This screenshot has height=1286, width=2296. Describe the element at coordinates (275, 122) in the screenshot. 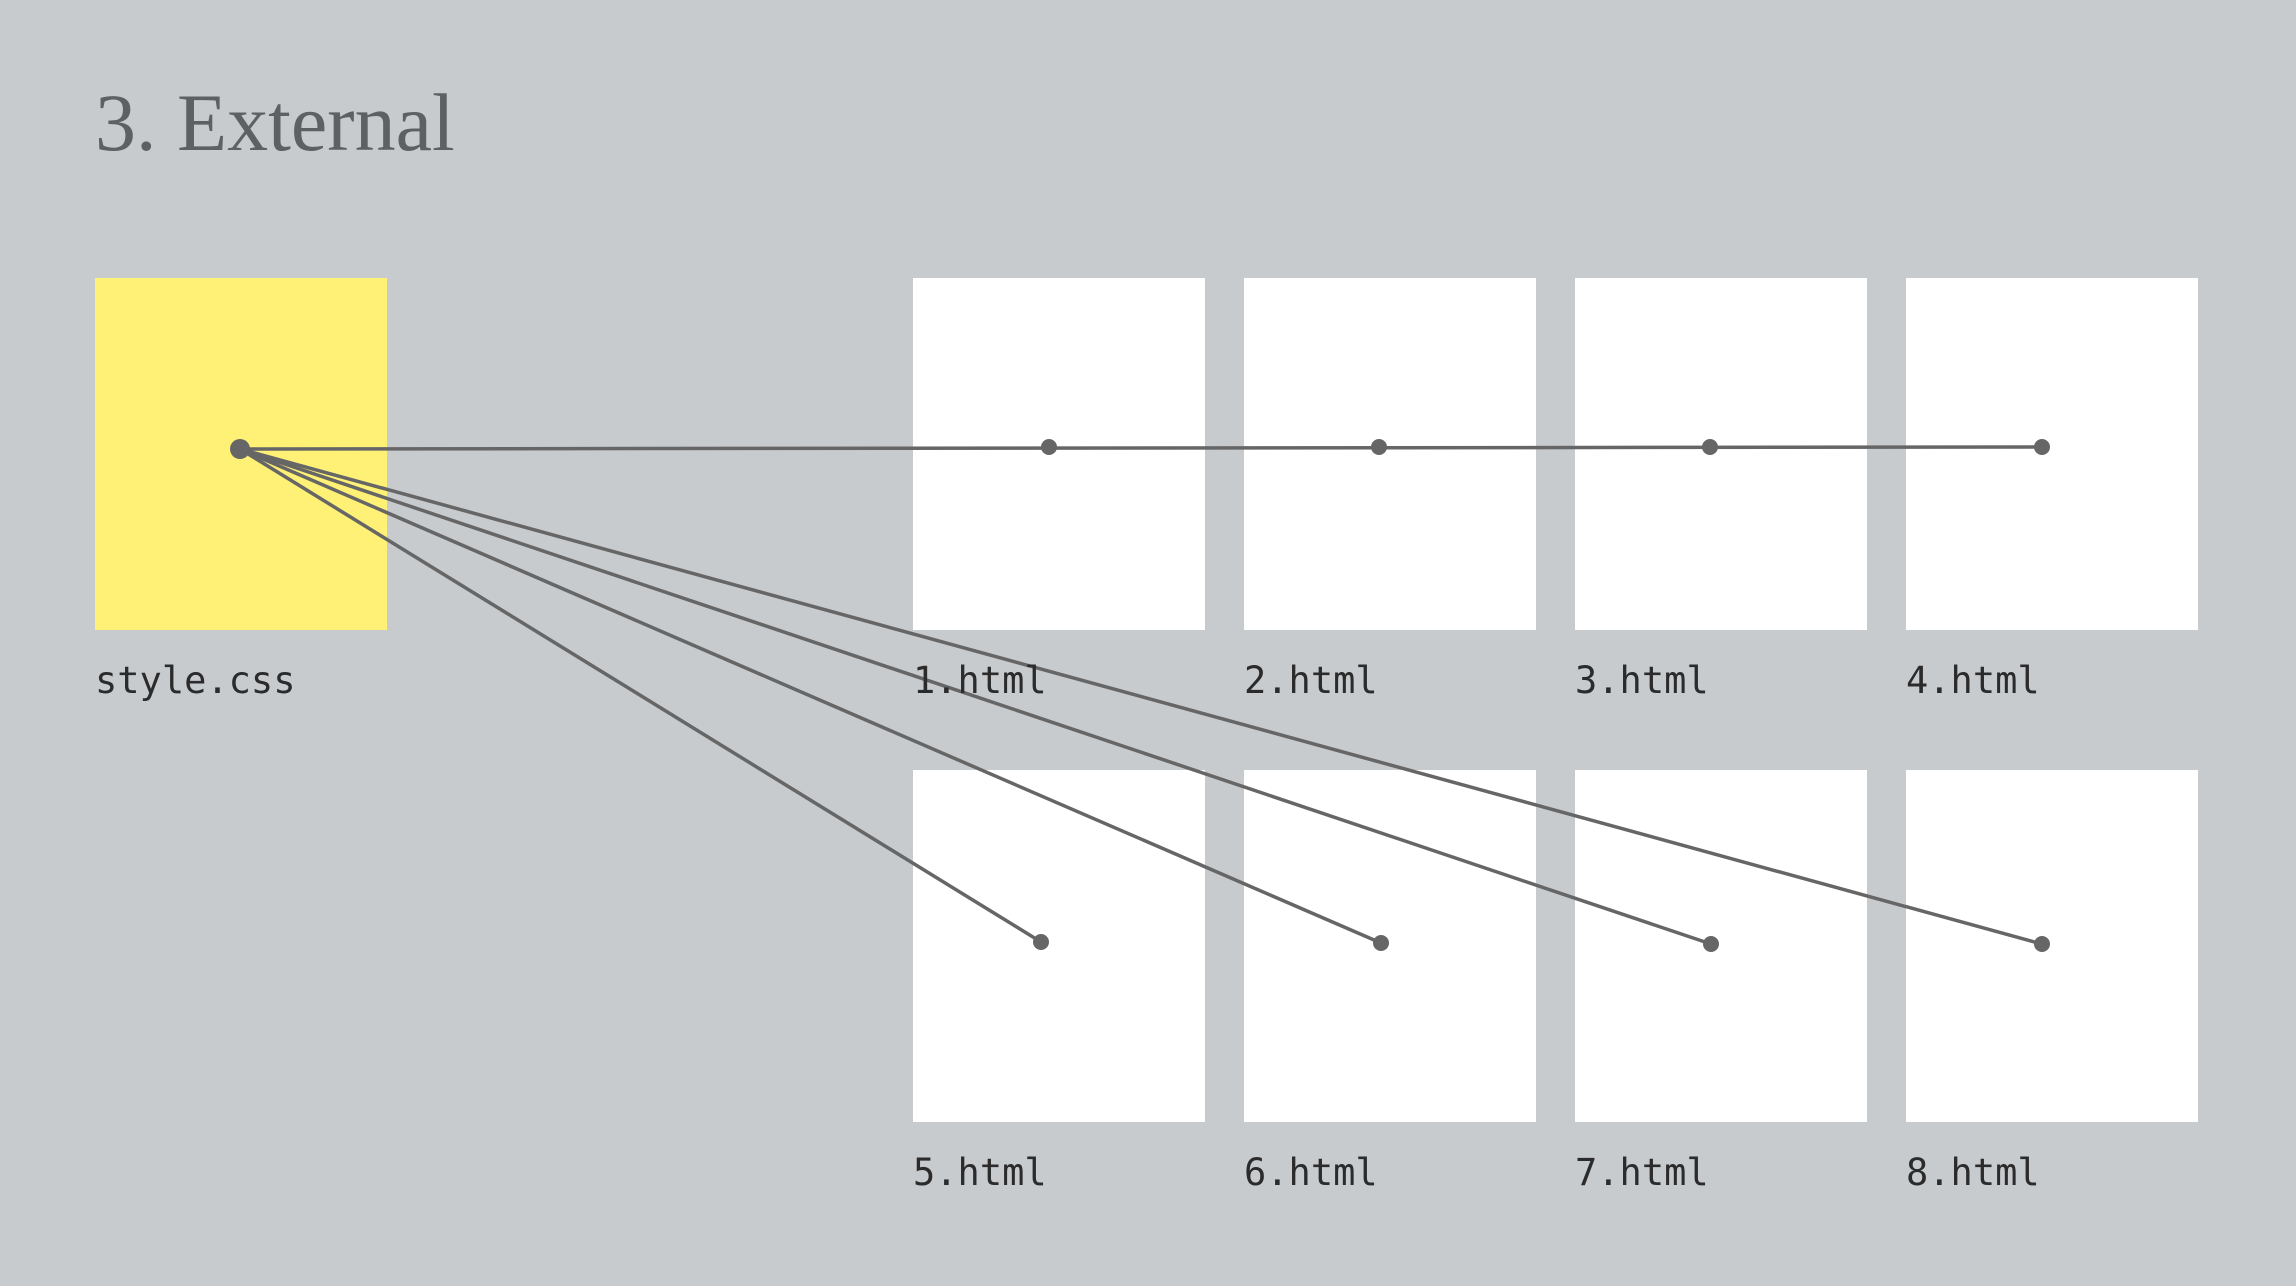

I see `slide-title: 3. External` at that location.